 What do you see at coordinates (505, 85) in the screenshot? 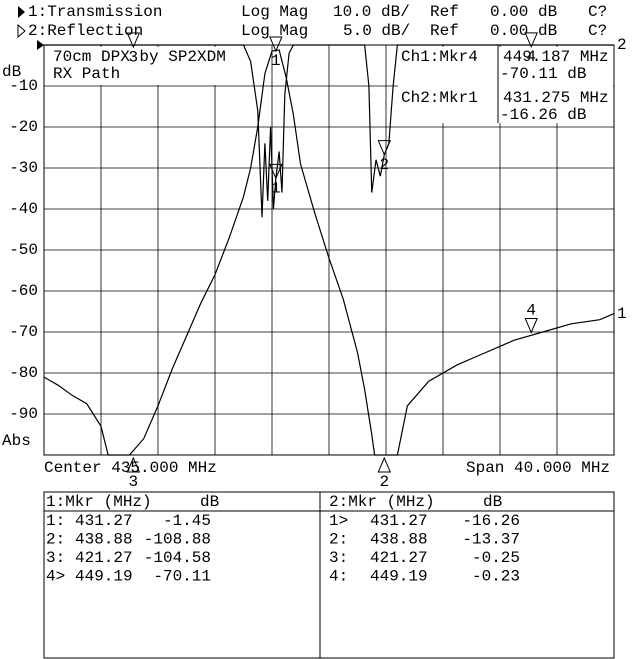
I see `readout-box` at bounding box center [505, 85].